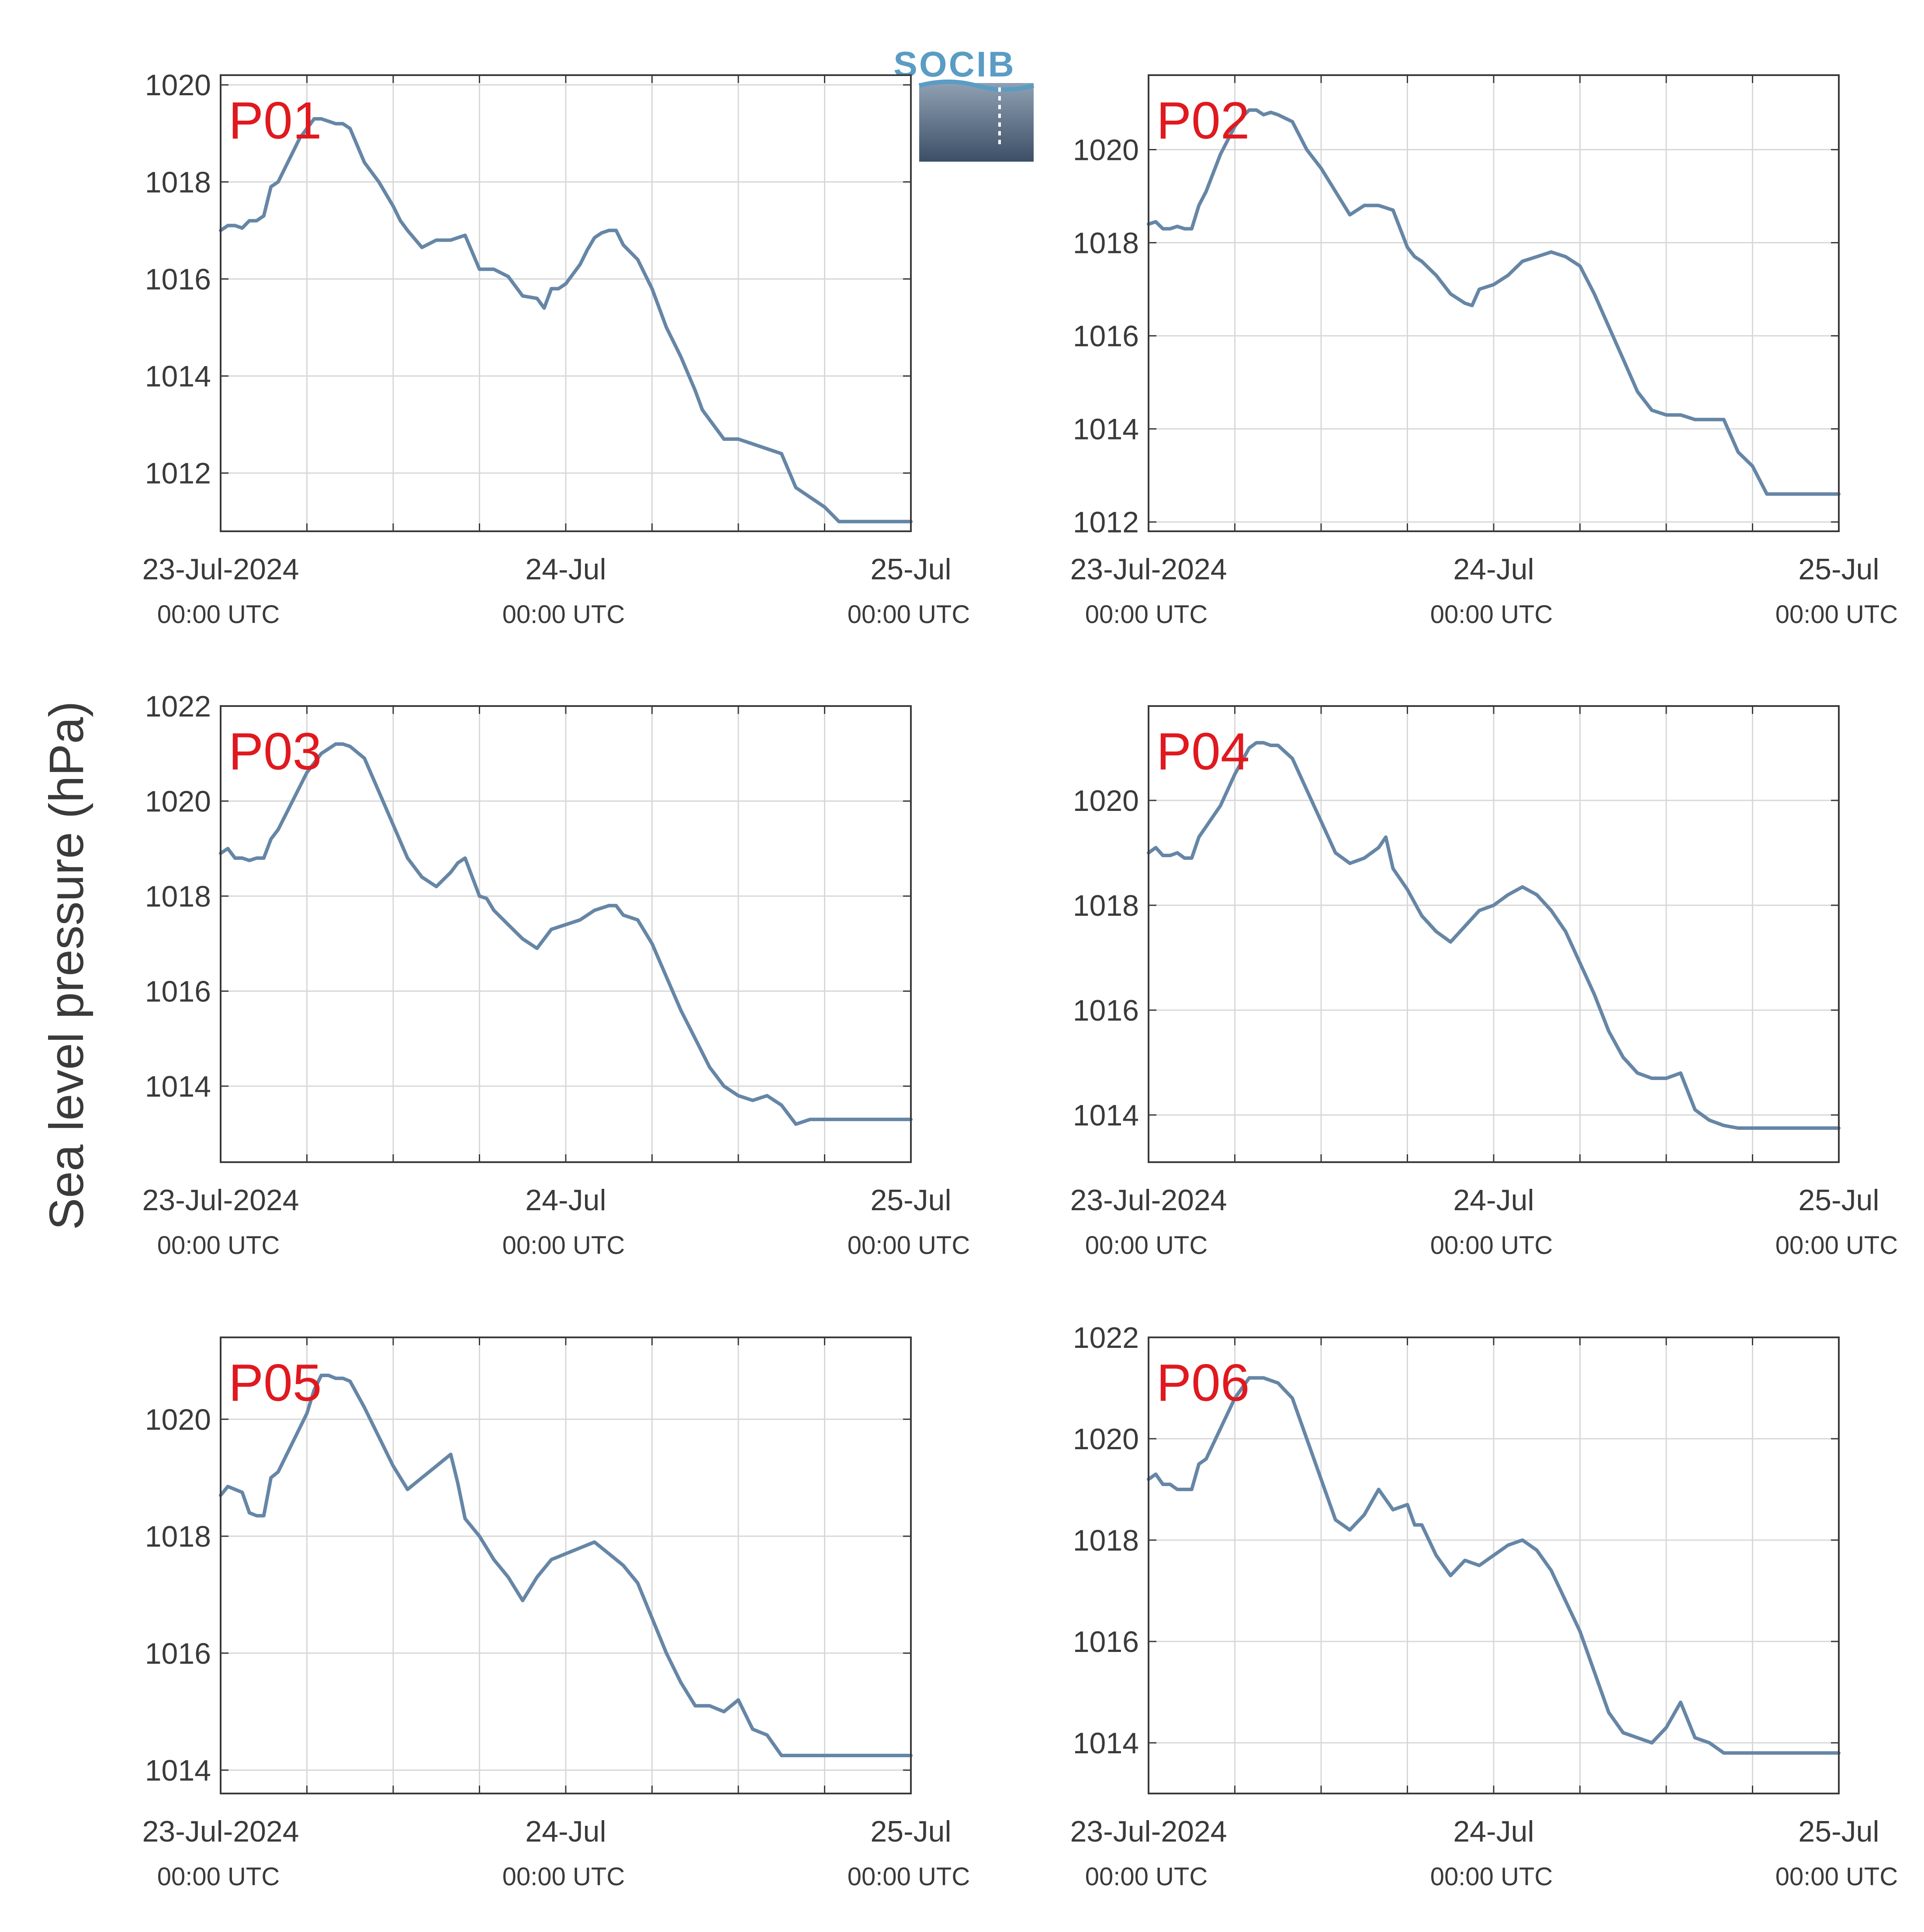 The image size is (1924, 1932). Describe the element at coordinates (275, 120) in the screenshot. I see `panel-label-p01: P01` at that location.